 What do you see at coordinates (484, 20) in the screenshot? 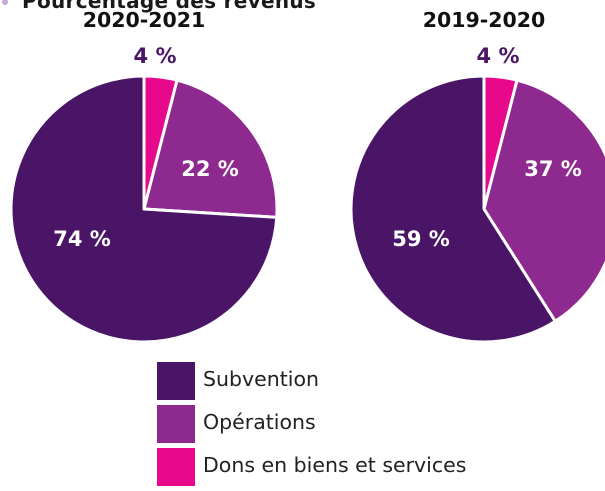
I see `chart-title-2019-2020: 2019-2020` at bounding box center [484, 20].